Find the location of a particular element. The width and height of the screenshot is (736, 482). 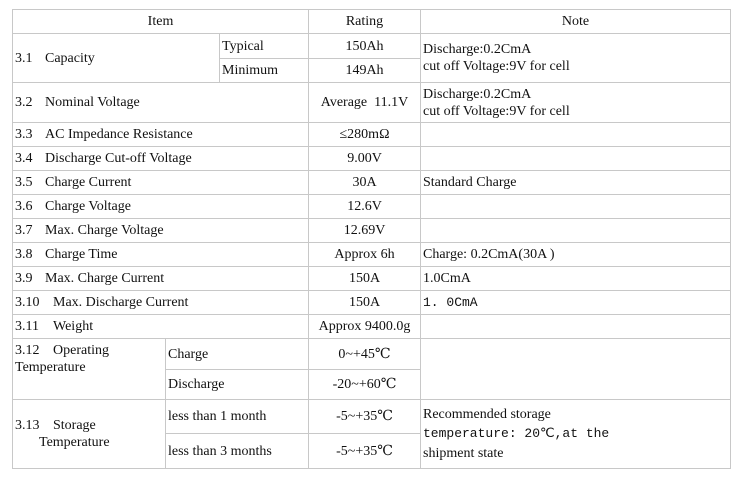

note-cell: 1. 0CmA is located at coordinates (575, 302).